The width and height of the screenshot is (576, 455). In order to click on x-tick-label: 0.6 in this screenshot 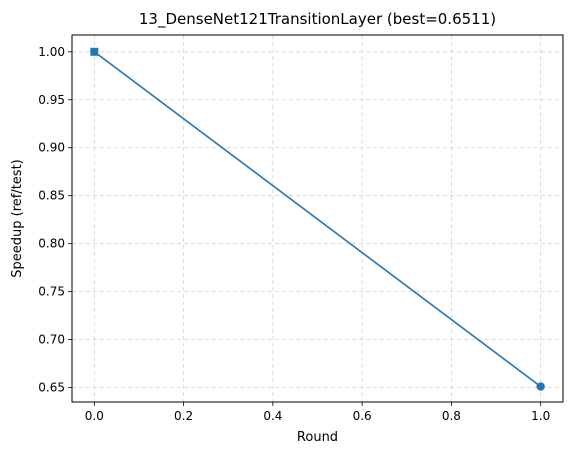, I will do `click(362, 416)`.